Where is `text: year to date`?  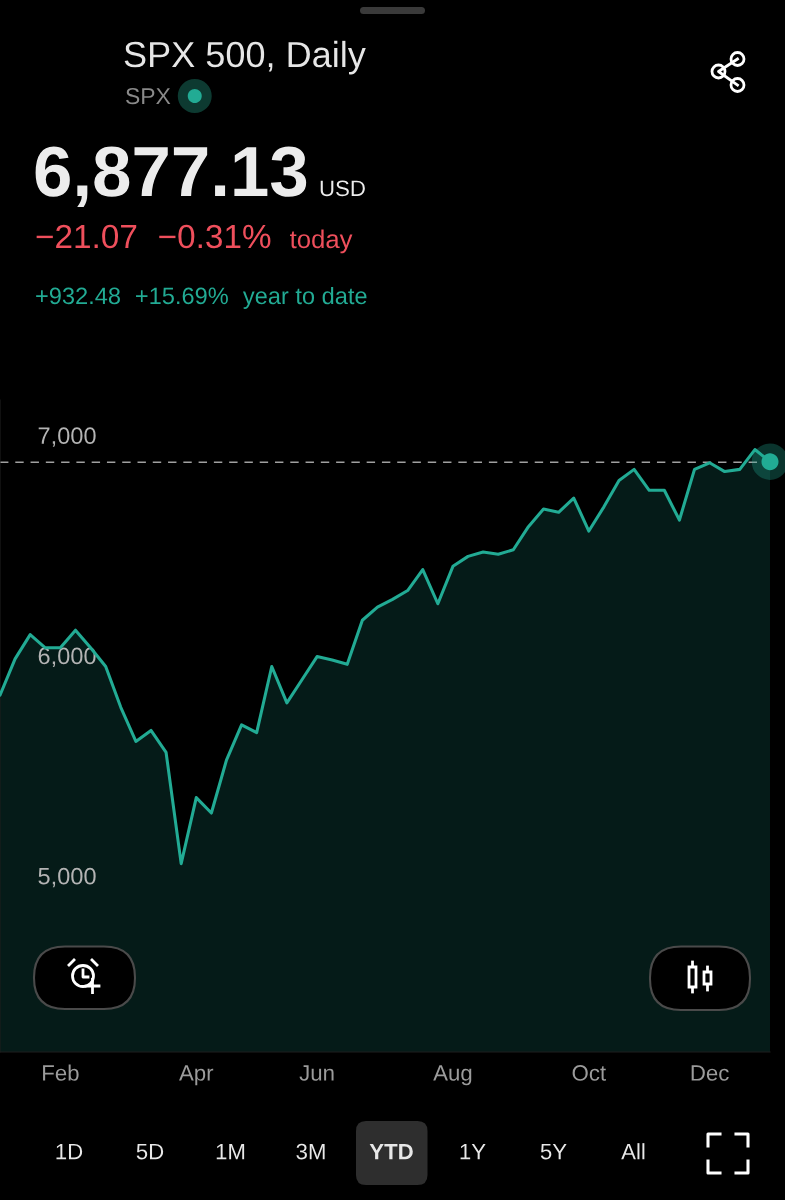 text: year to date is located at coordinates (304, 297).